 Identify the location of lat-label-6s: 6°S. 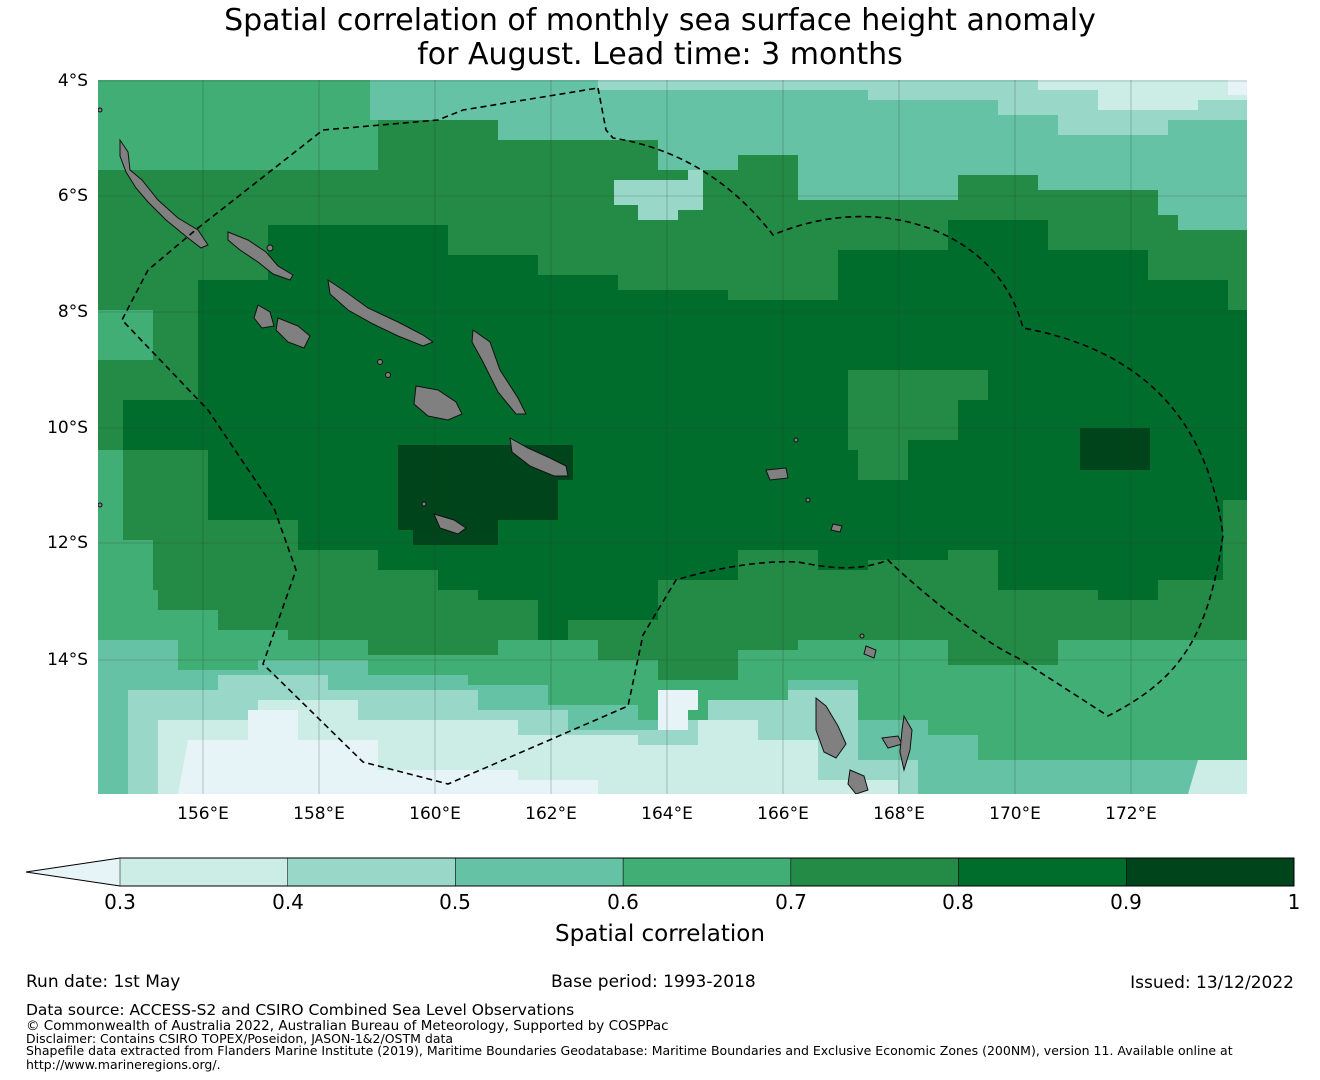
(72, 196).